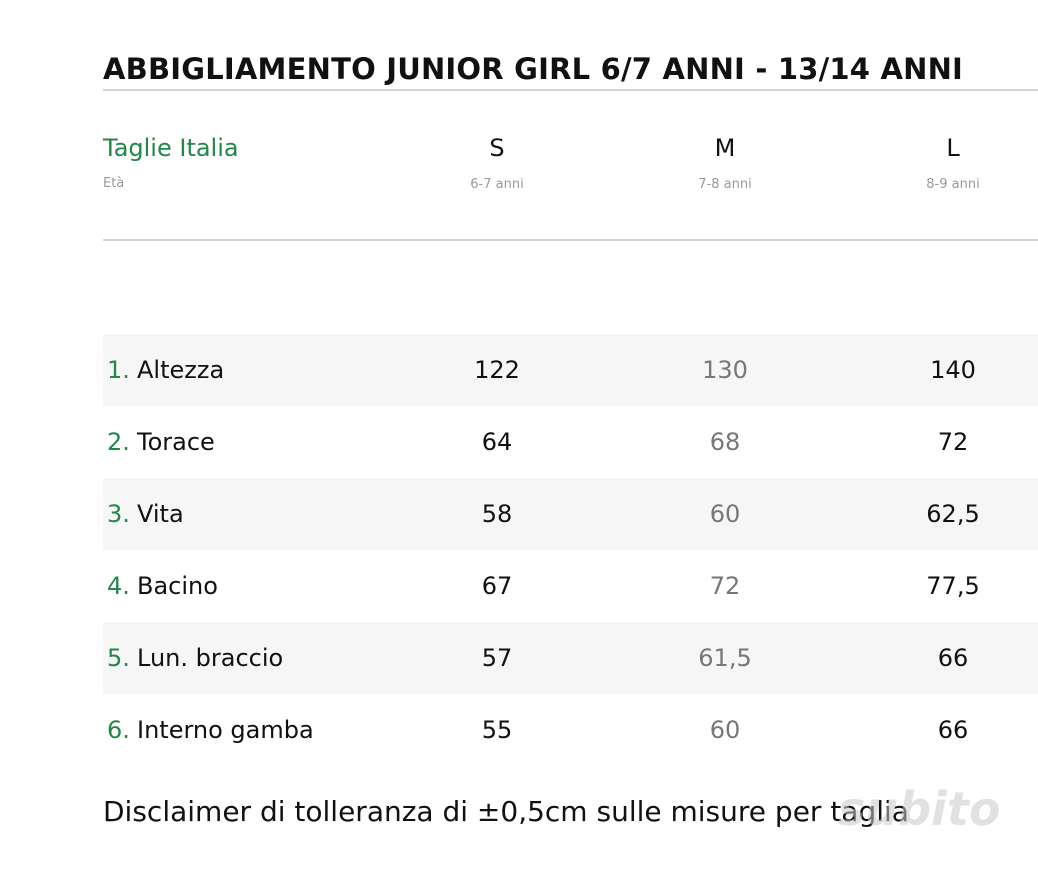  What do you see at coordinates (570, 730) in the screenshot?
I see `table-row: 6. Interno gamba 55 60 66` at bounding box center [570, 730].